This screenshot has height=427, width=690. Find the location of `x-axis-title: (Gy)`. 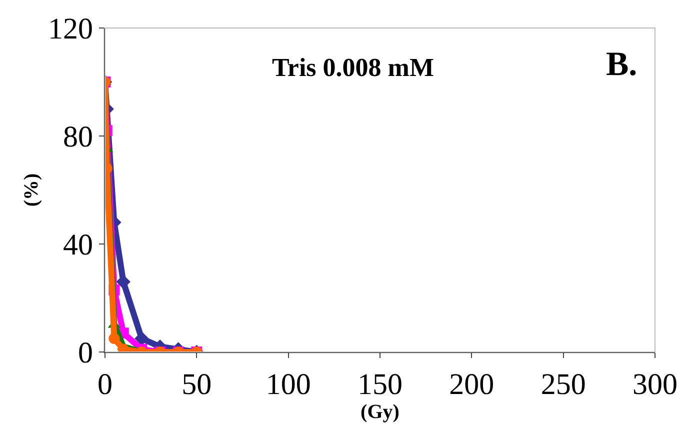

x-axis-title: (Gy) is located at coordinates (380, 412).